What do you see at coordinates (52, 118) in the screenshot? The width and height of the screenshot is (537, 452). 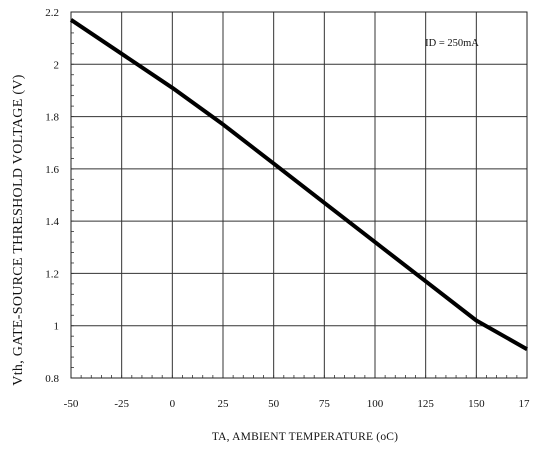 I see `y-tick-label: 1.8` at bounding box center [52, 118].